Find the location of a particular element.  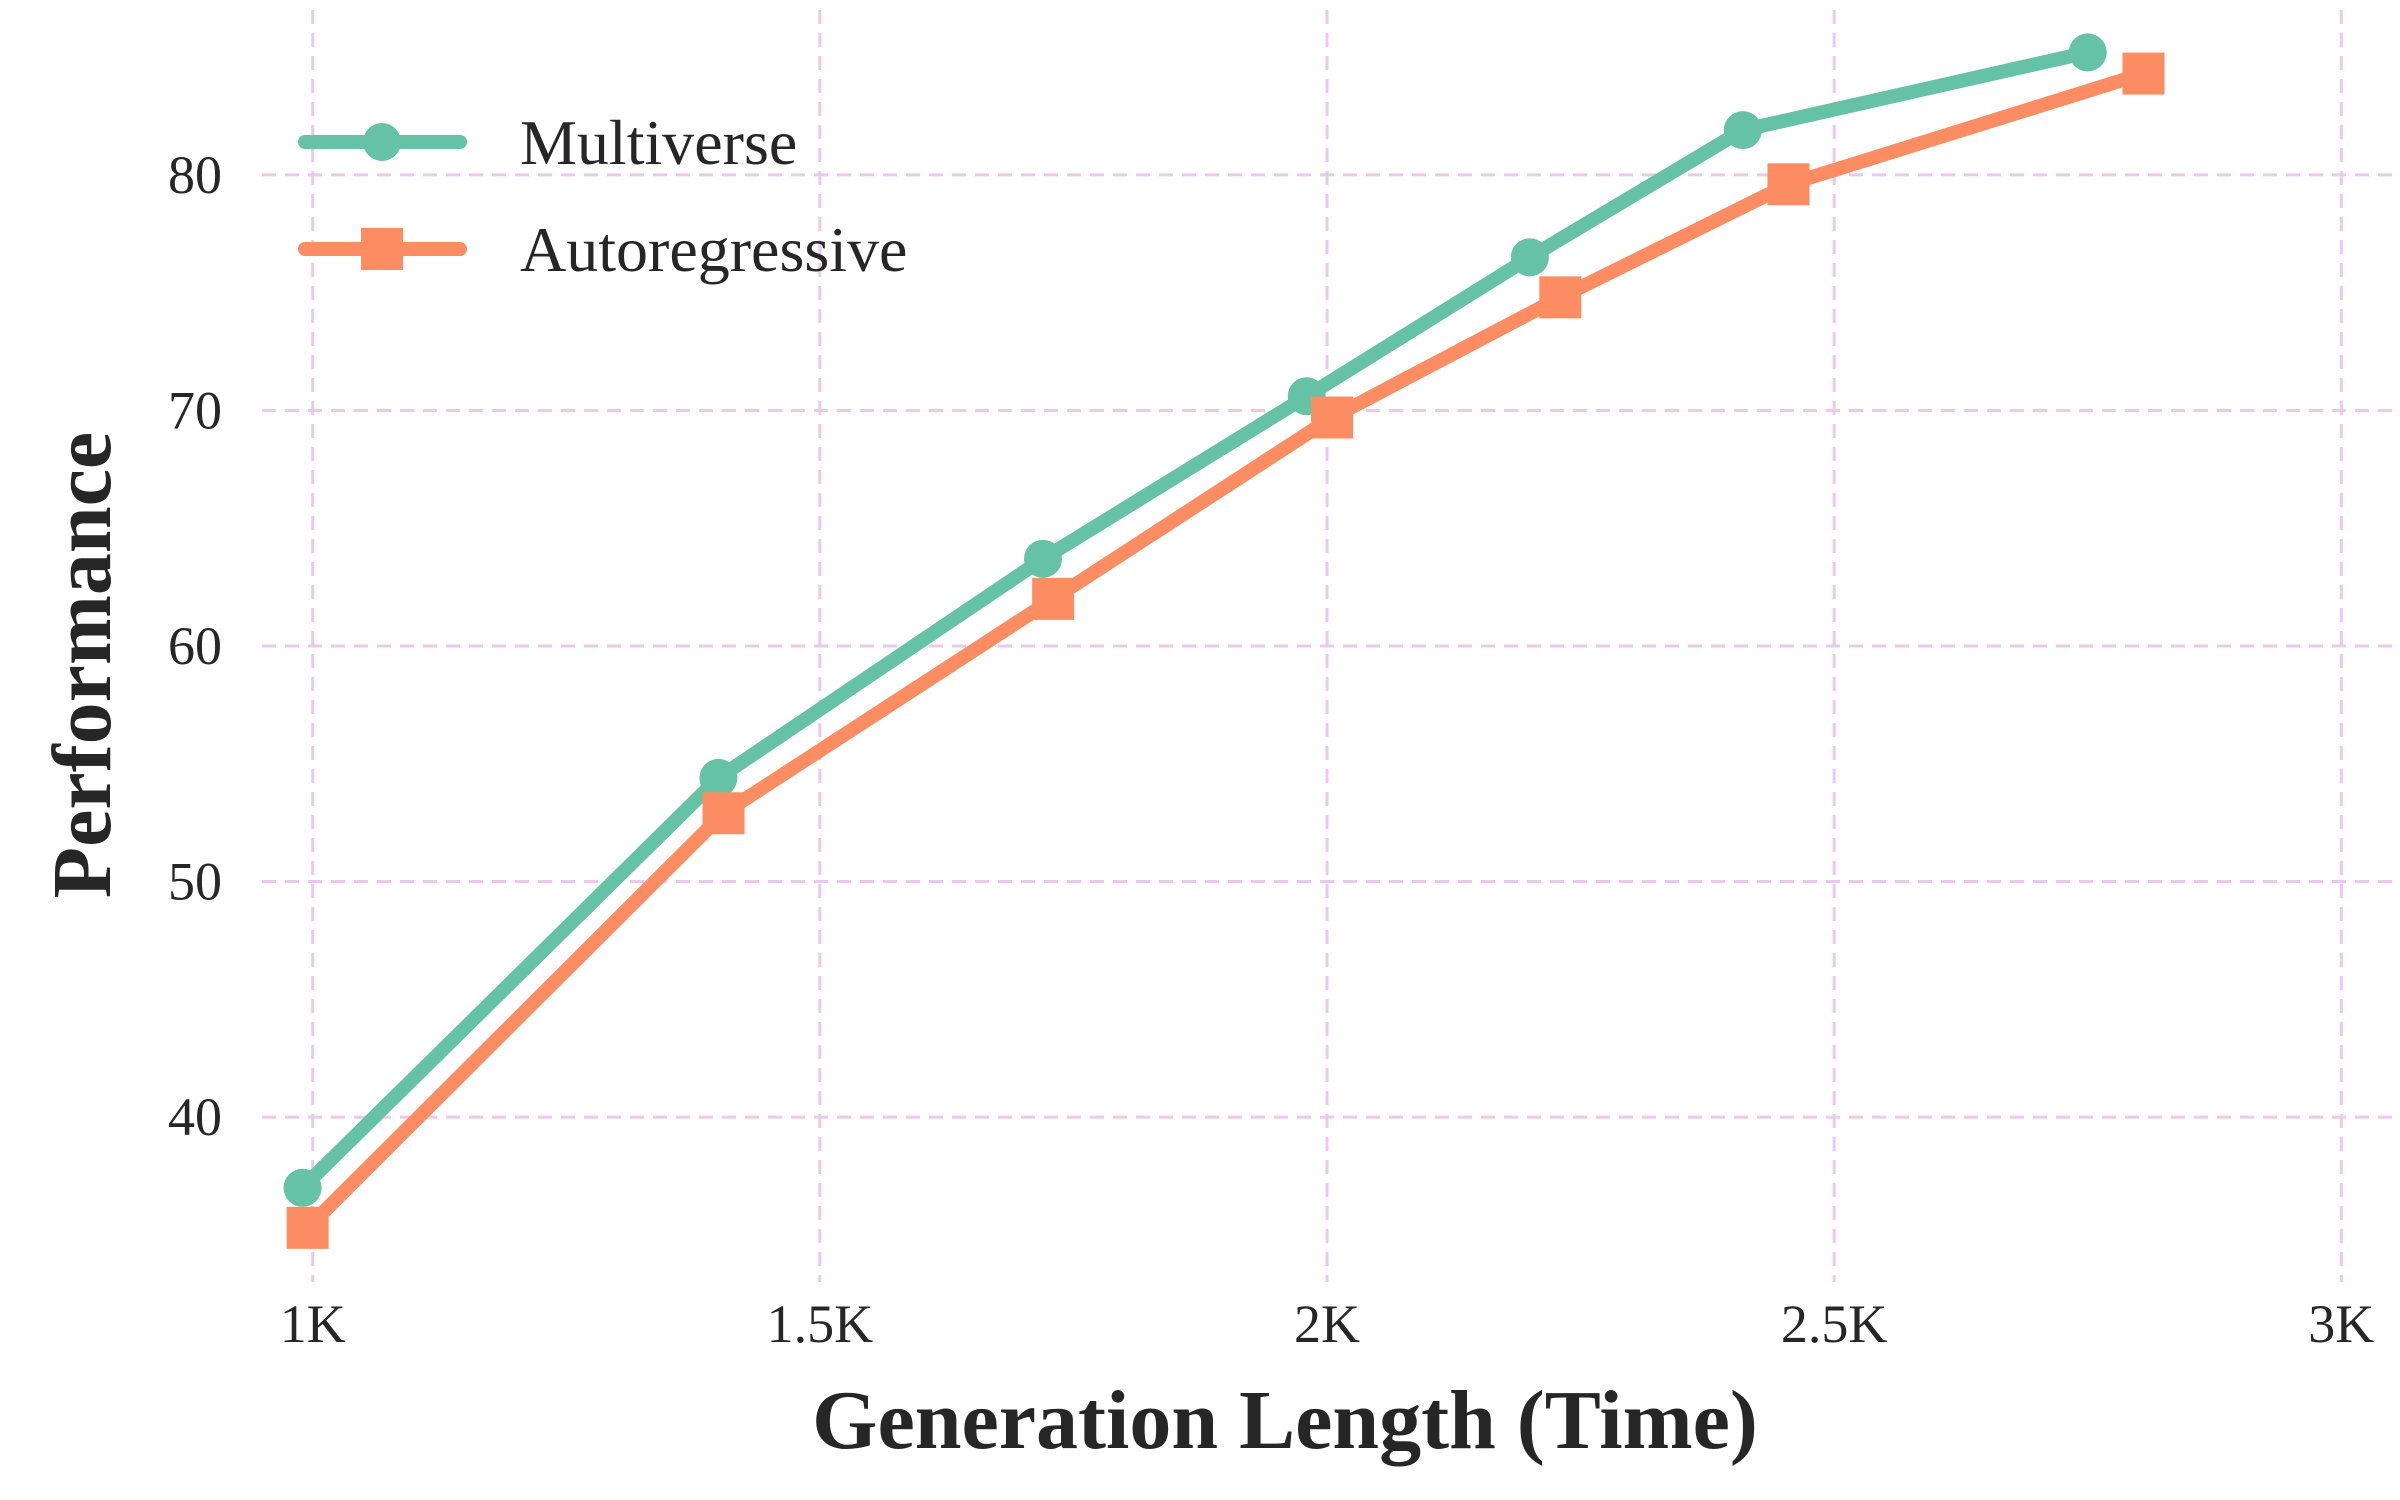

y-tick-label: 80 is located at coordinates (195, 175).